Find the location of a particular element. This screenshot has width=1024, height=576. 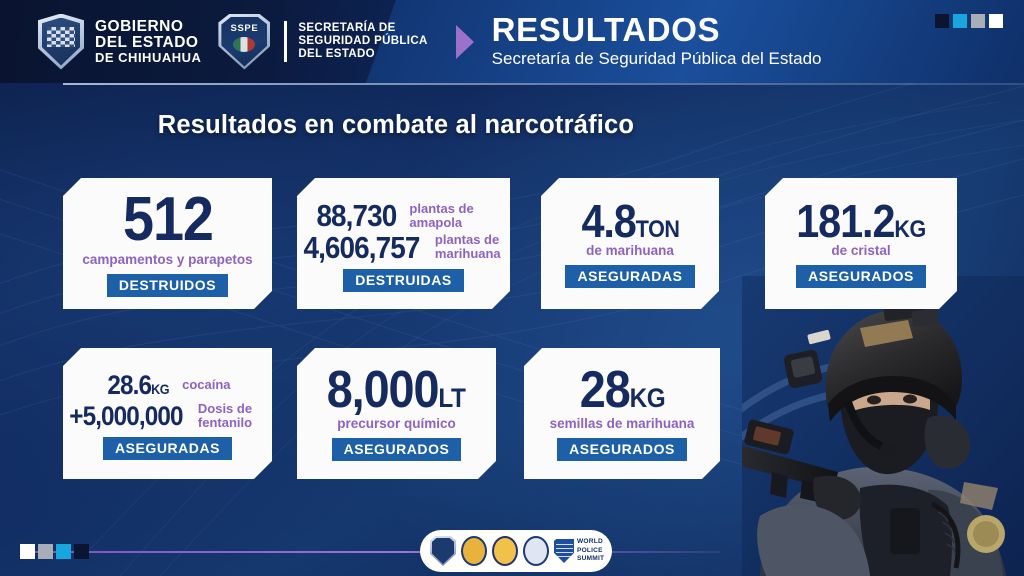

stat-number: 28 is located at coordinates (604, 389).